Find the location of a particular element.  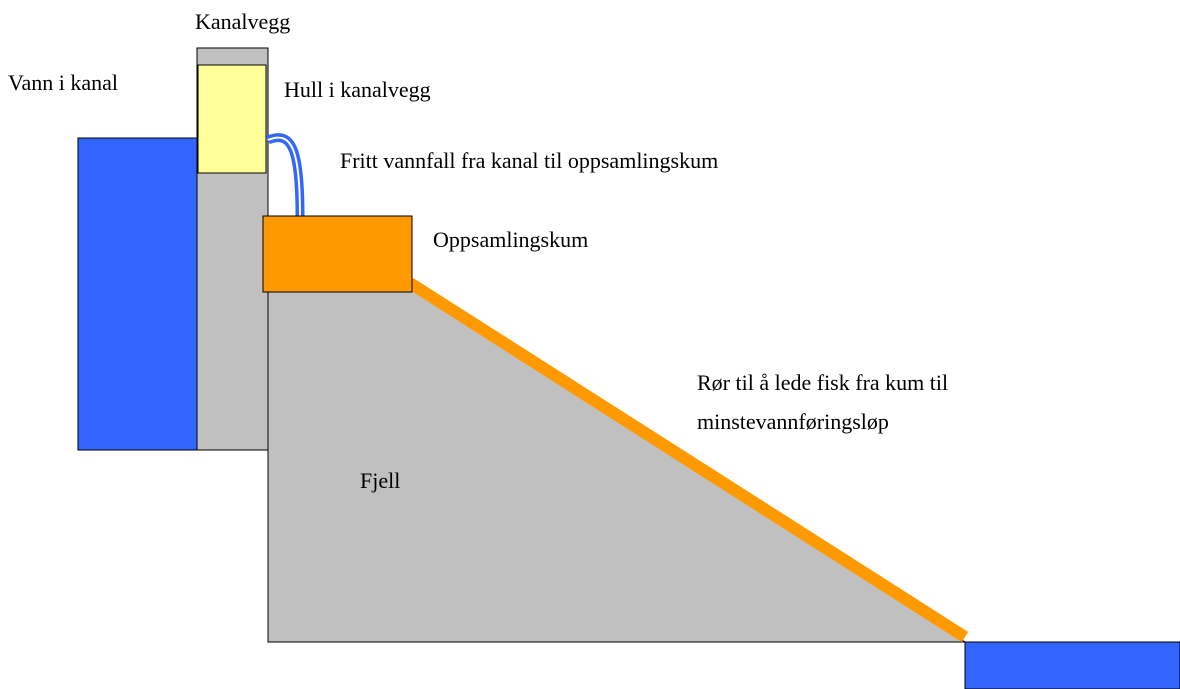

waterfall-highlight is located at coordinates (284, 176).